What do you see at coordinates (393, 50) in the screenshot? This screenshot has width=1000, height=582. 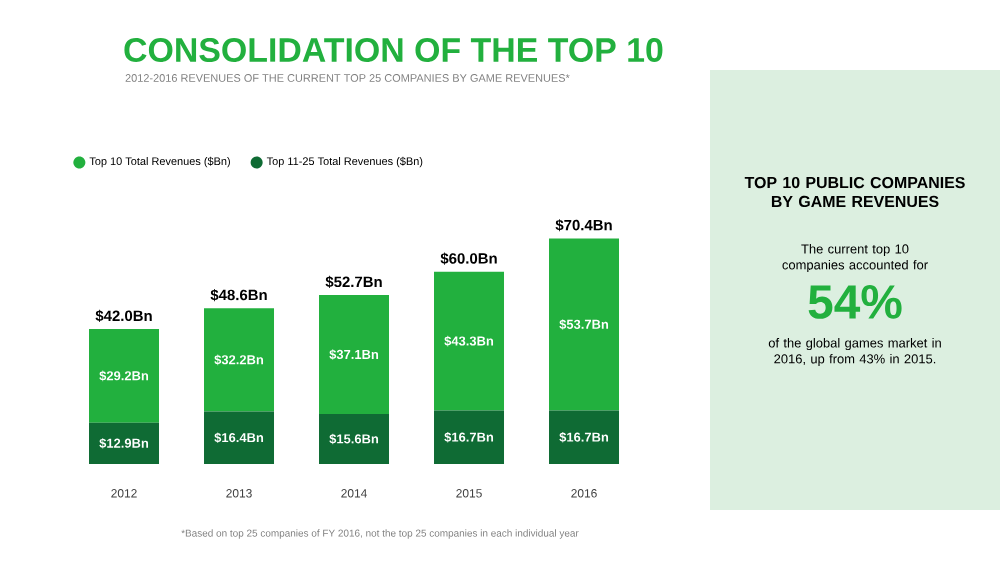 I see `chart-title: CONSOLIDATION OF THE TOP 10` at bounding box center [393, 50].